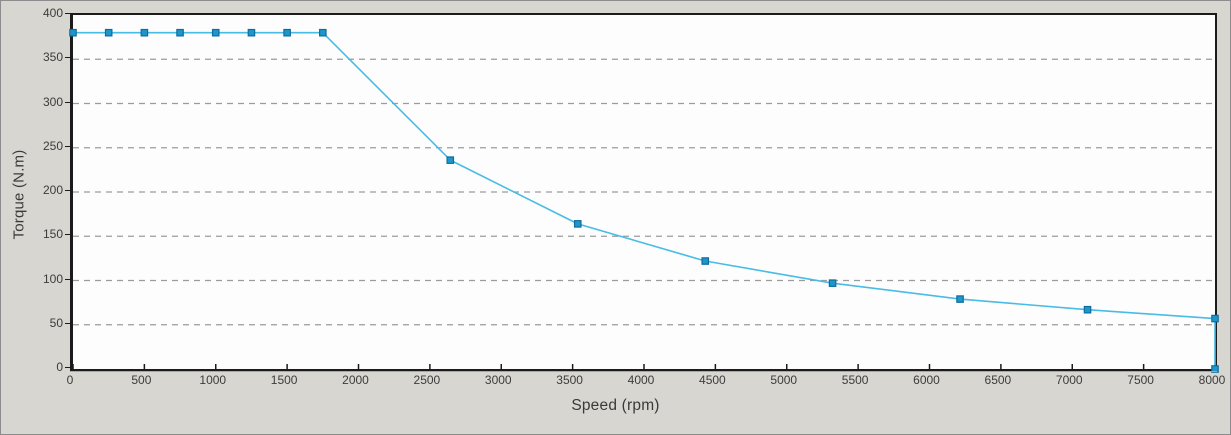 The height and width of the screenshot is (435, 1231). Describe the element at coordinates (56, 322) in the screenshot. I see `y-tick-label-50: 50` at that location.